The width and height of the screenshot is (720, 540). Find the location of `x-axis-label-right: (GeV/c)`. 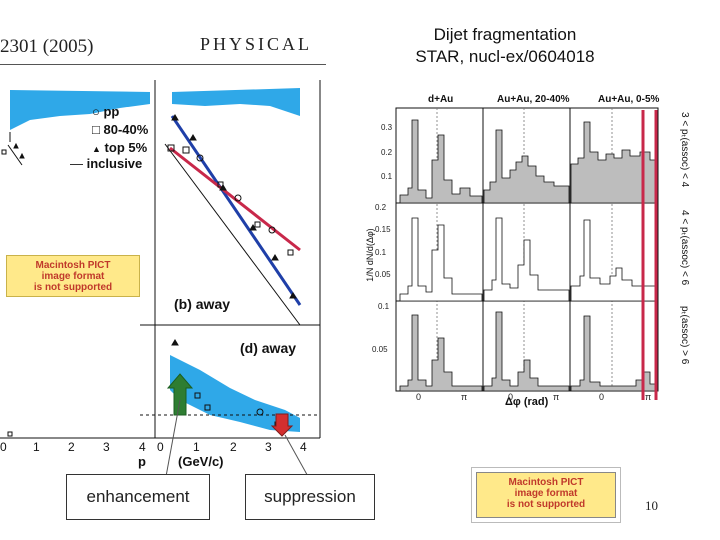

x-axis-label-right: (GeV/c) is located at coordinates (201, 461).